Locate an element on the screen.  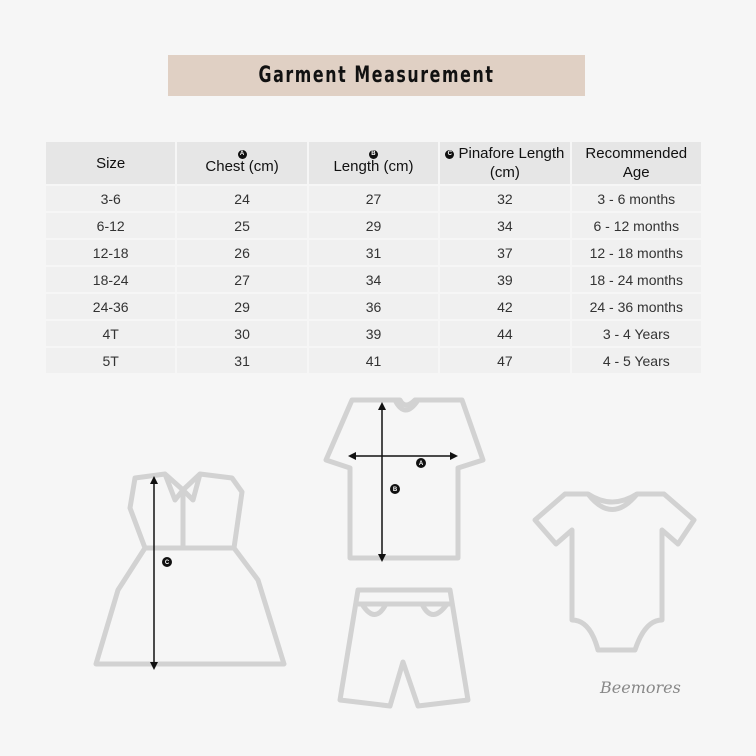
measurement-arrows is located at coordinates (304, 536).